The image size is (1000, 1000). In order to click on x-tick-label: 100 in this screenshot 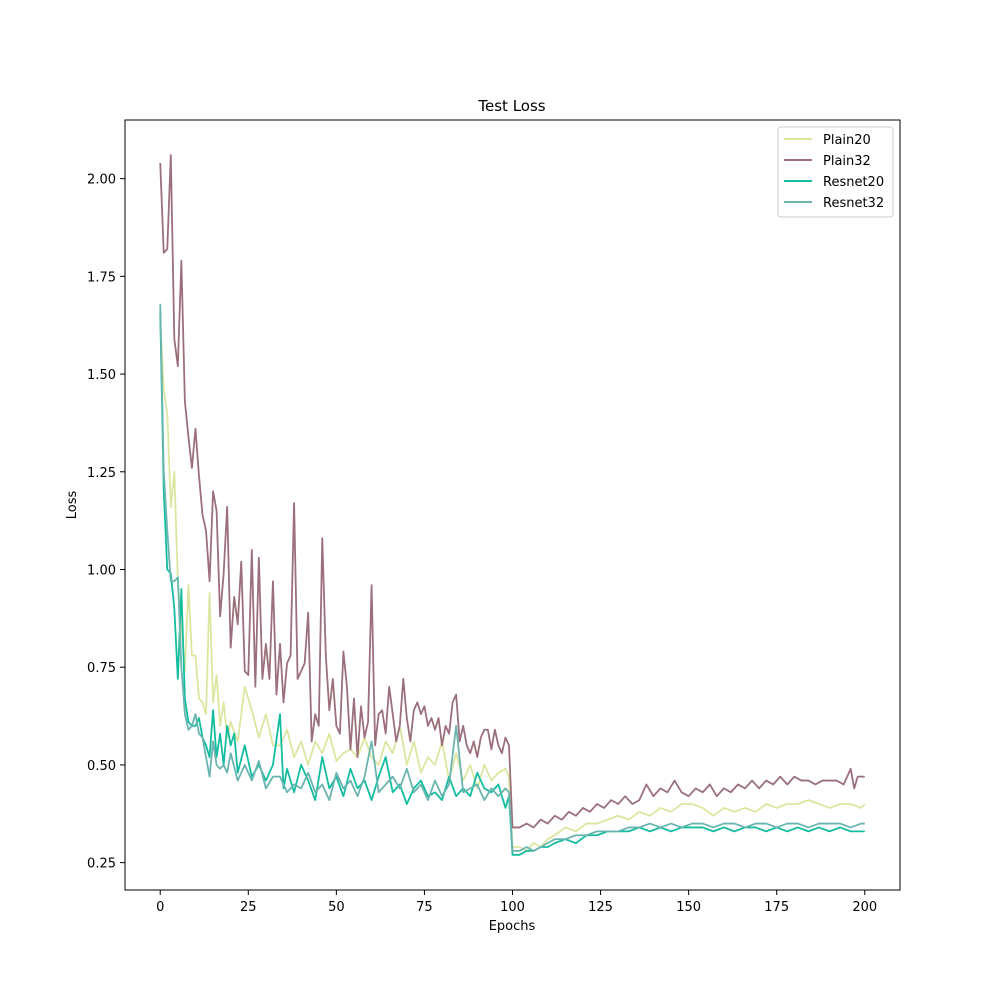, I will do `click(512, 907)`.